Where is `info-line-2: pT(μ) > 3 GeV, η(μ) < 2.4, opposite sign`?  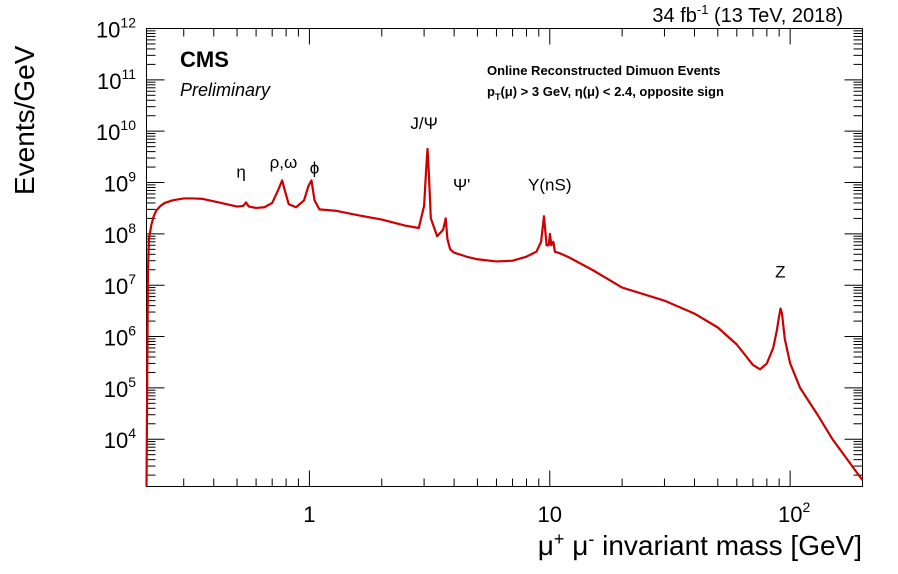 info-line-2: pT(μ) > 3 GeV, η(μ) < 2.4, opposite sign is located at coordinates (605, 93).